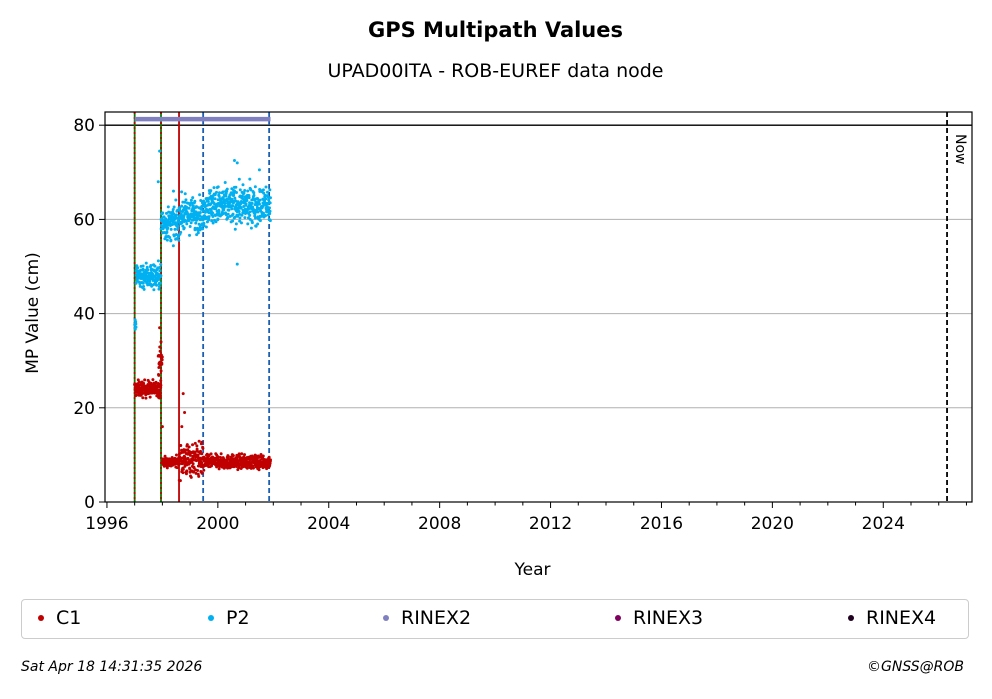 Image resolution: width=992 pixels, height=699 pixels. What do you see at coordinates (892, 618) in the screenshot?
I see `legend-item-rinex4: RINEX4` at bounding box center [892, 618].